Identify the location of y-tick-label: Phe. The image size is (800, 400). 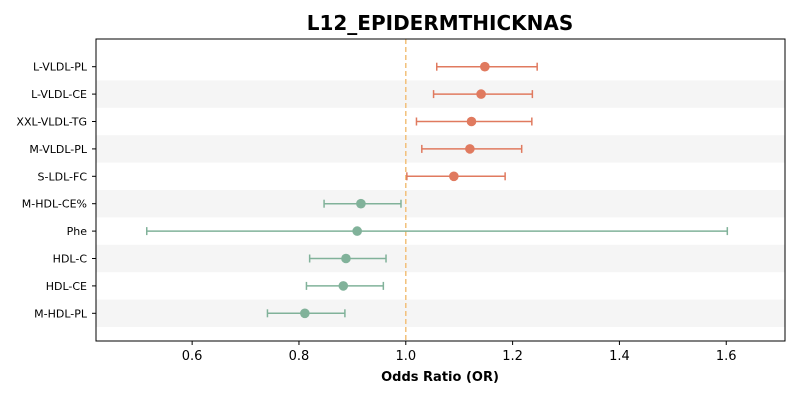
(77, 231).